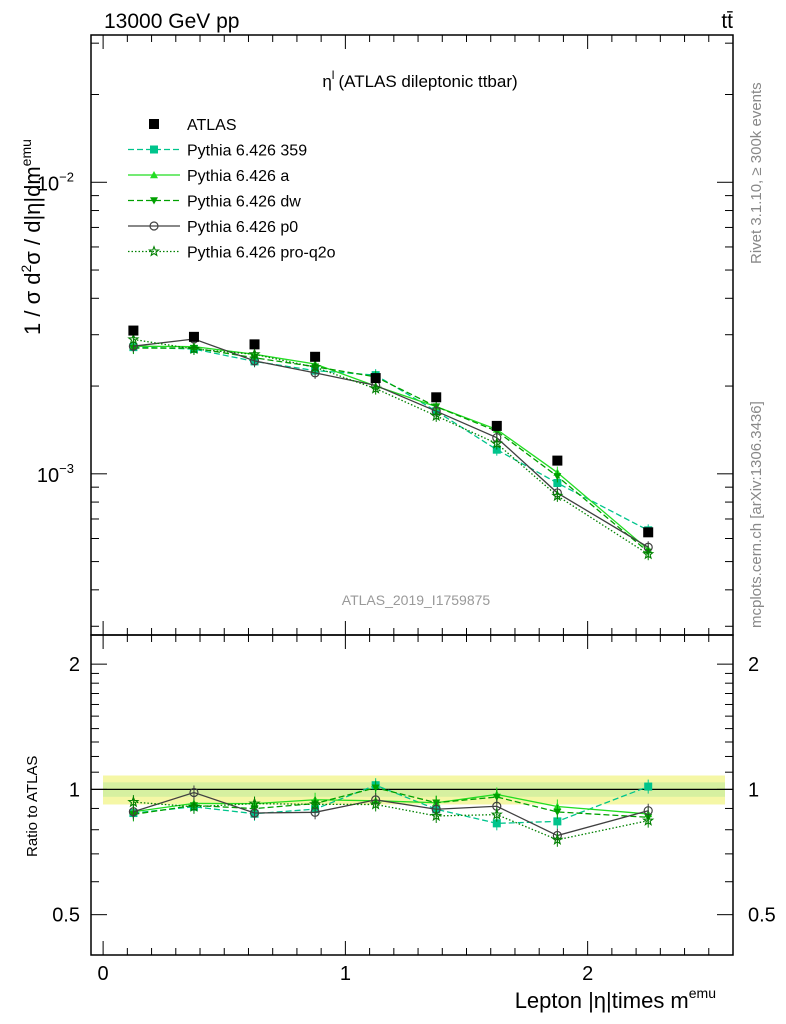 The height and width of the screenshot is (1024, 786). What do you see at coordinates (753, 790) in the screenshot?
I see `ratio-y-tick-label-right: 1` at bounding box center [753, 790].